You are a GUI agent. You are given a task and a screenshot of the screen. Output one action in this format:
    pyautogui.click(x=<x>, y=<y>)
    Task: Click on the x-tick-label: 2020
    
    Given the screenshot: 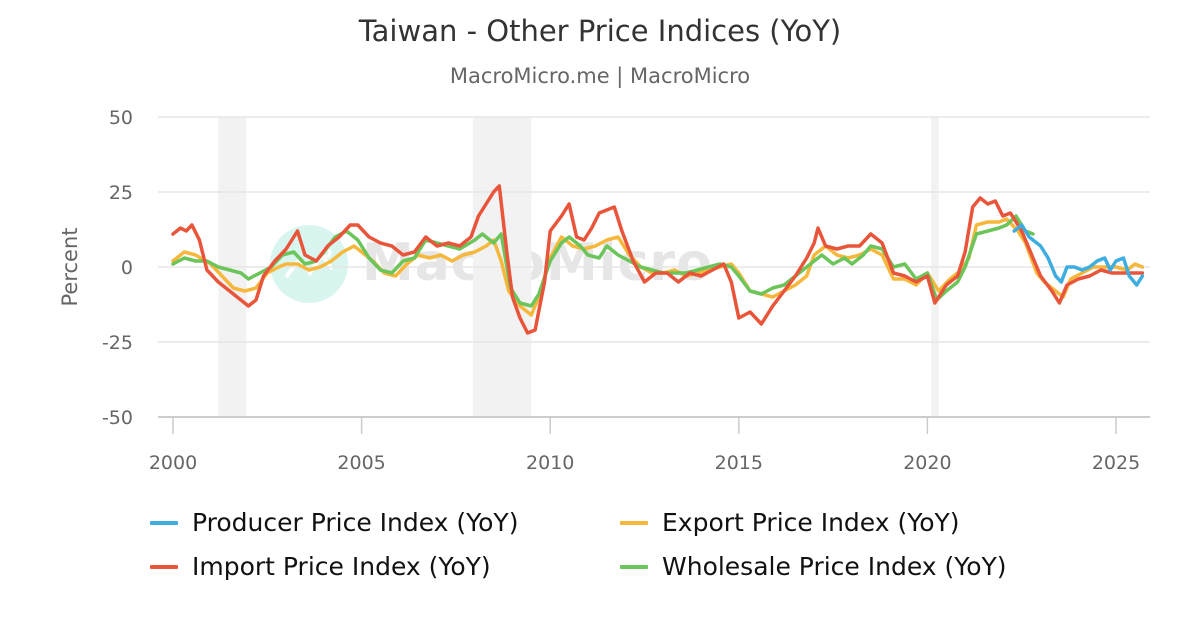 What is the action you would take?
    pyautogui.click(x=927, y=463)
    